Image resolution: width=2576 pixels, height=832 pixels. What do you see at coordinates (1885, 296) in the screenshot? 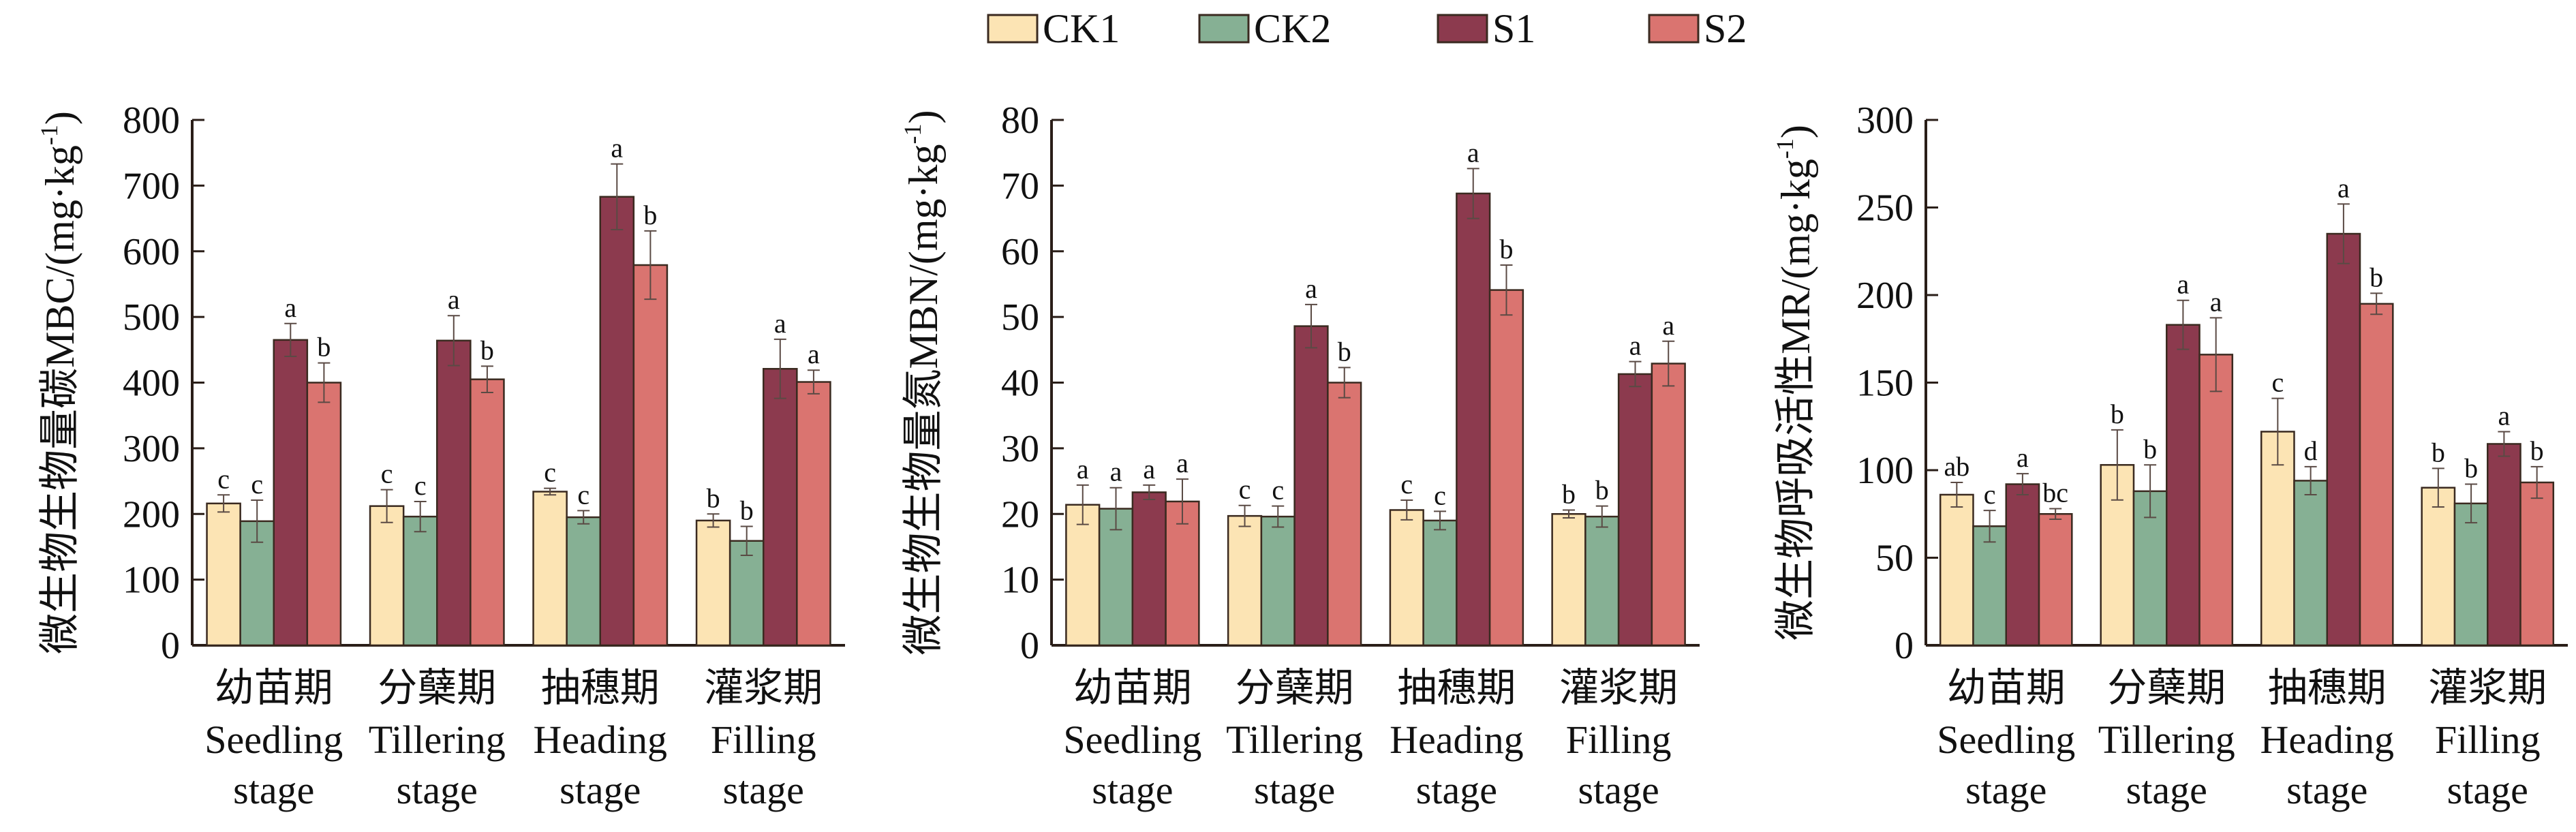
I see `y-tick-label: 200` at bounding box center [1885, 296].